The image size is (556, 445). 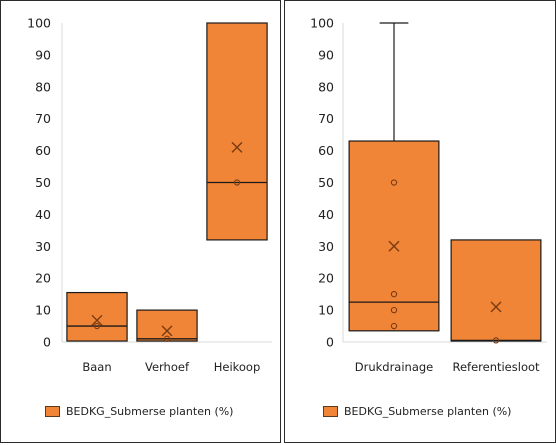 I want to click on box-drukdrainage, so click(x=394, y=236).